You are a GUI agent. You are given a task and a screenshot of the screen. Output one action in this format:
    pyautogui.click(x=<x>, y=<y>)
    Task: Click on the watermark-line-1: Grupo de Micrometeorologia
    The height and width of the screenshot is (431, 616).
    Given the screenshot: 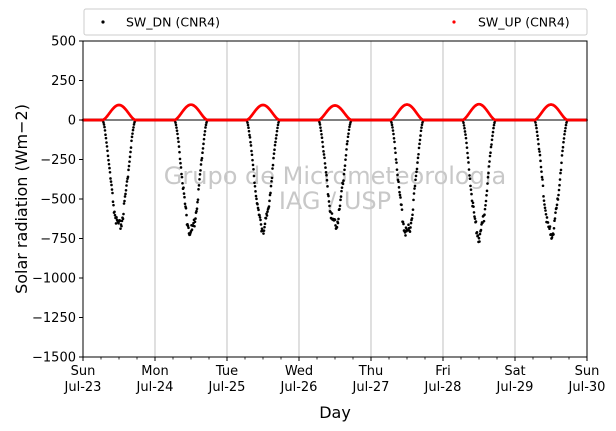 What is the action you would take?
    pyautogui.click(x=335, y=176)
    